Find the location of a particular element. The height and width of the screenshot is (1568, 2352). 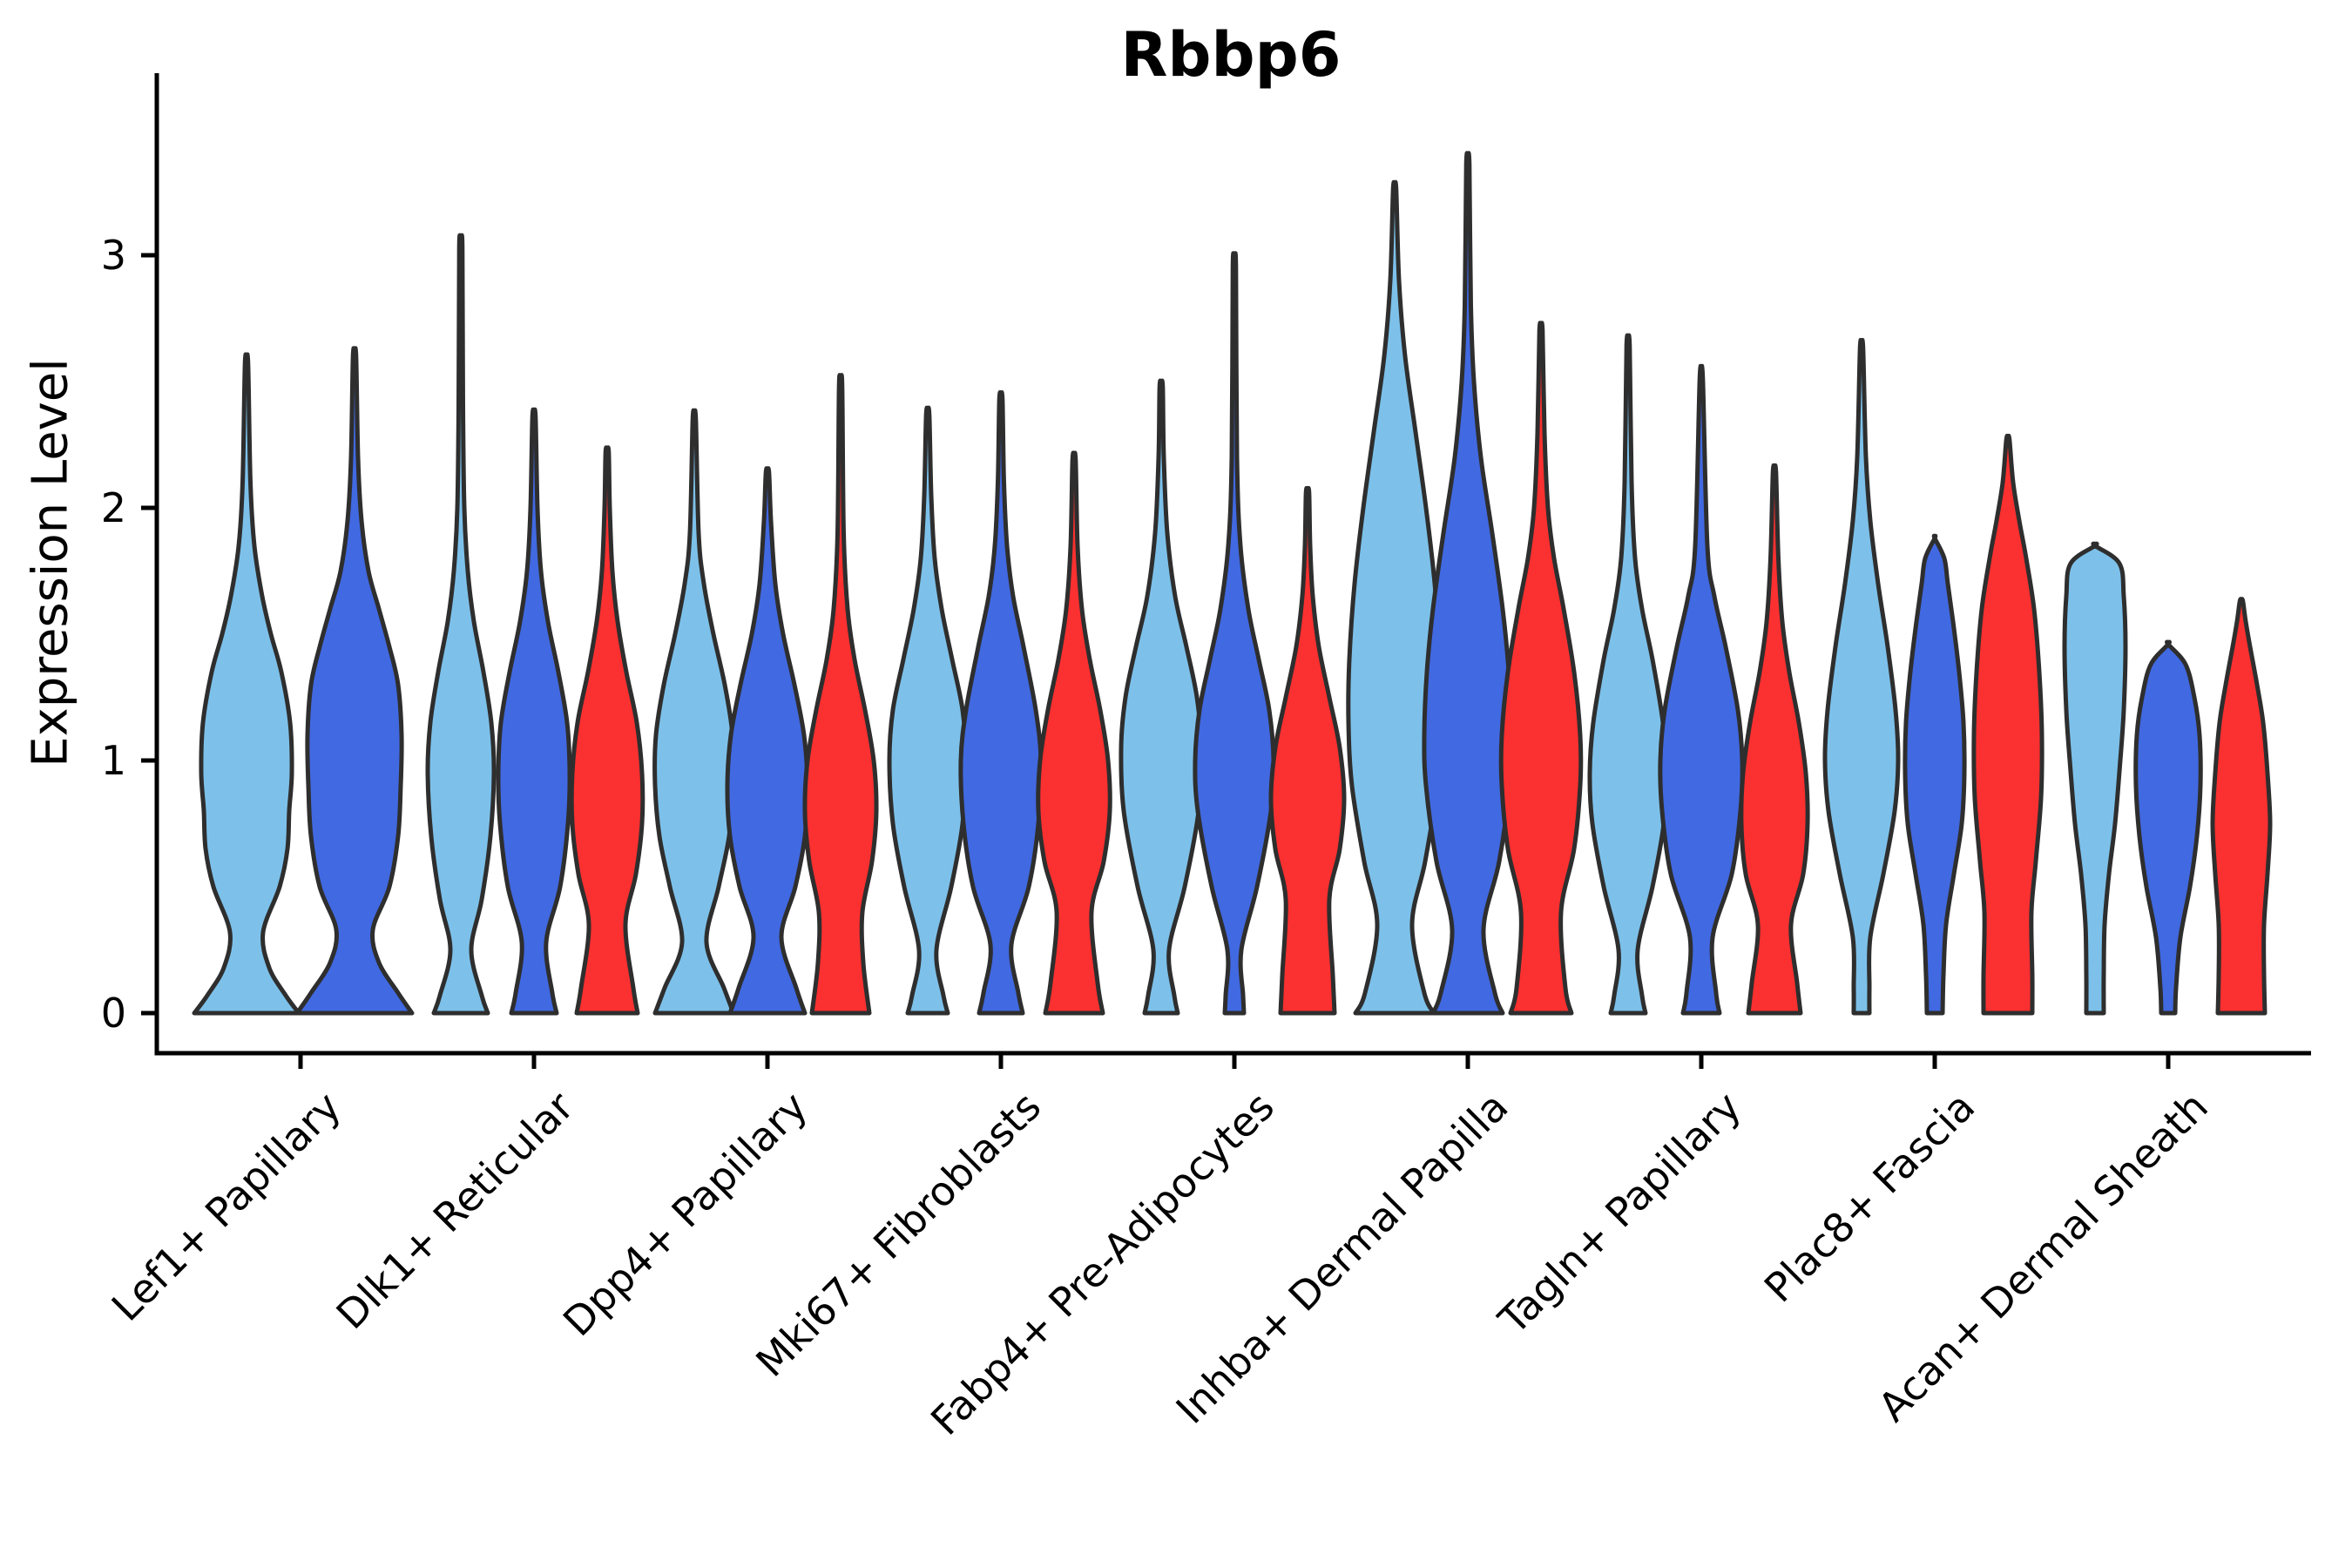

y-tick-label-2: 2 is located at coordinates (113, 507).